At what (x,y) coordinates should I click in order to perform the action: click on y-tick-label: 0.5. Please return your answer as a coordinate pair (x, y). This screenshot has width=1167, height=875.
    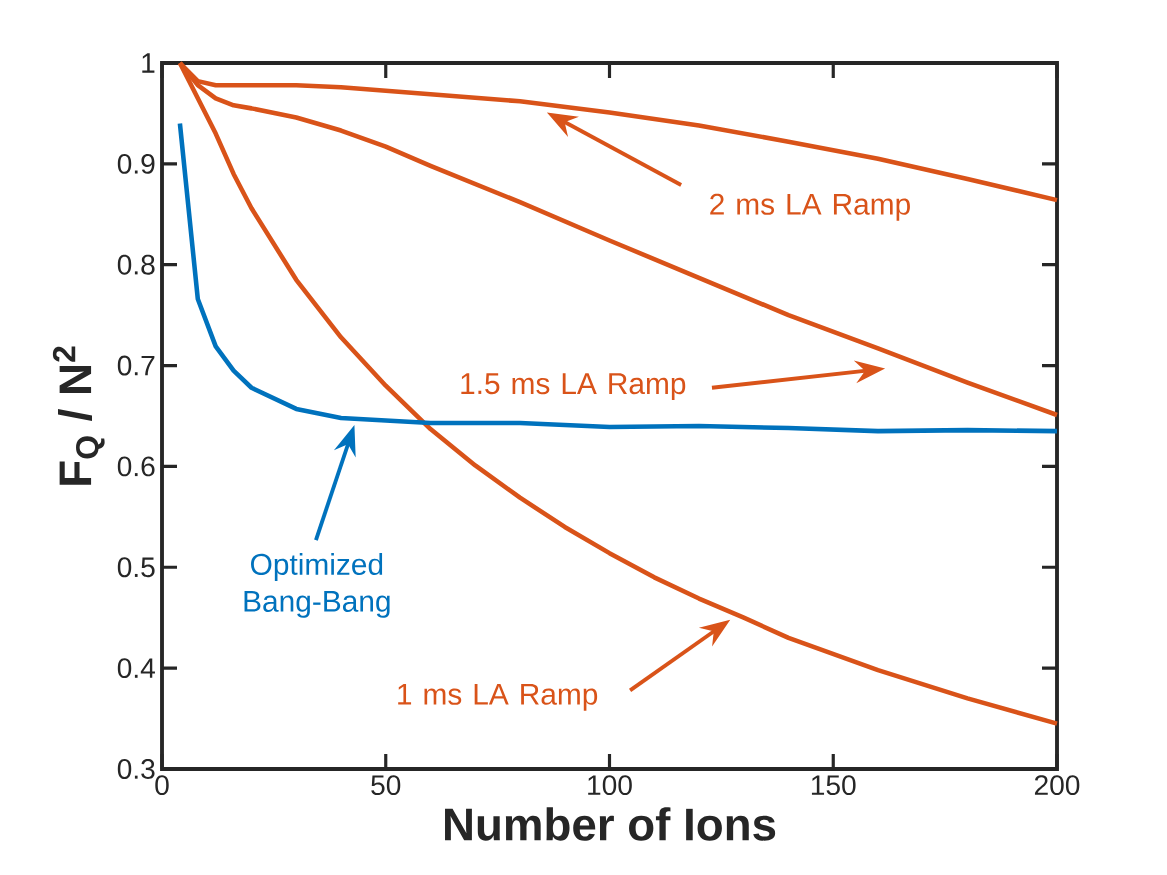
    Looking at the image, I should click on (136, 567).